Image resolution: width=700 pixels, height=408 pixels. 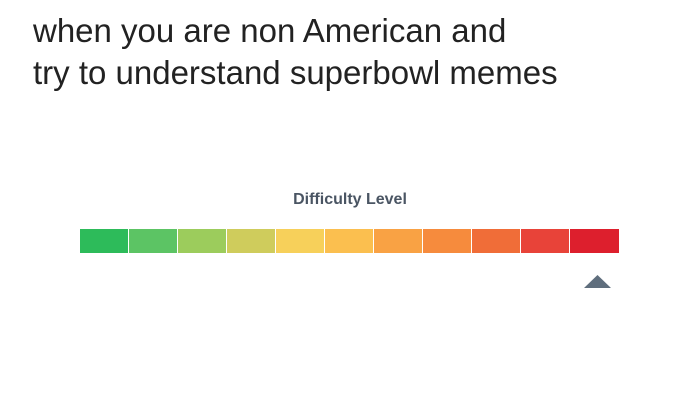 What do you see at coordinates (295, 72) in the screenshot?
I see `caption-line: try to understand superbowl memes` at bounding box center [295, 72].